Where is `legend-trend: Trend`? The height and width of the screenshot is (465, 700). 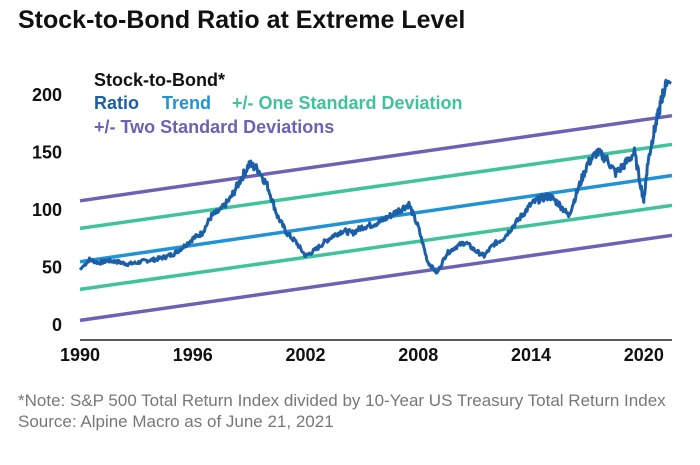 legend-trend: Trend is located at coordinates (186, 103).